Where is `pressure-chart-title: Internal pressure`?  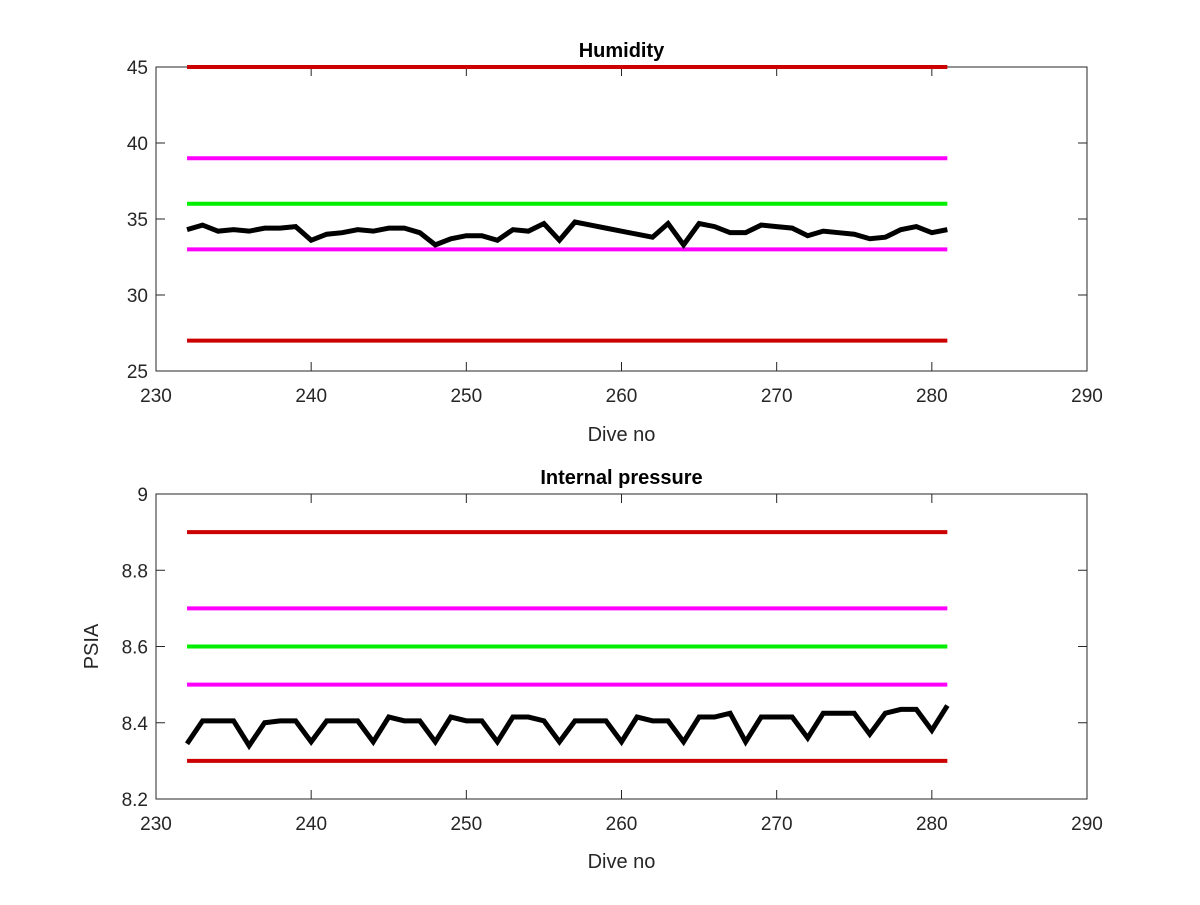
pressure-chart-title: Internal pressure is located at coordinates (621, 478).